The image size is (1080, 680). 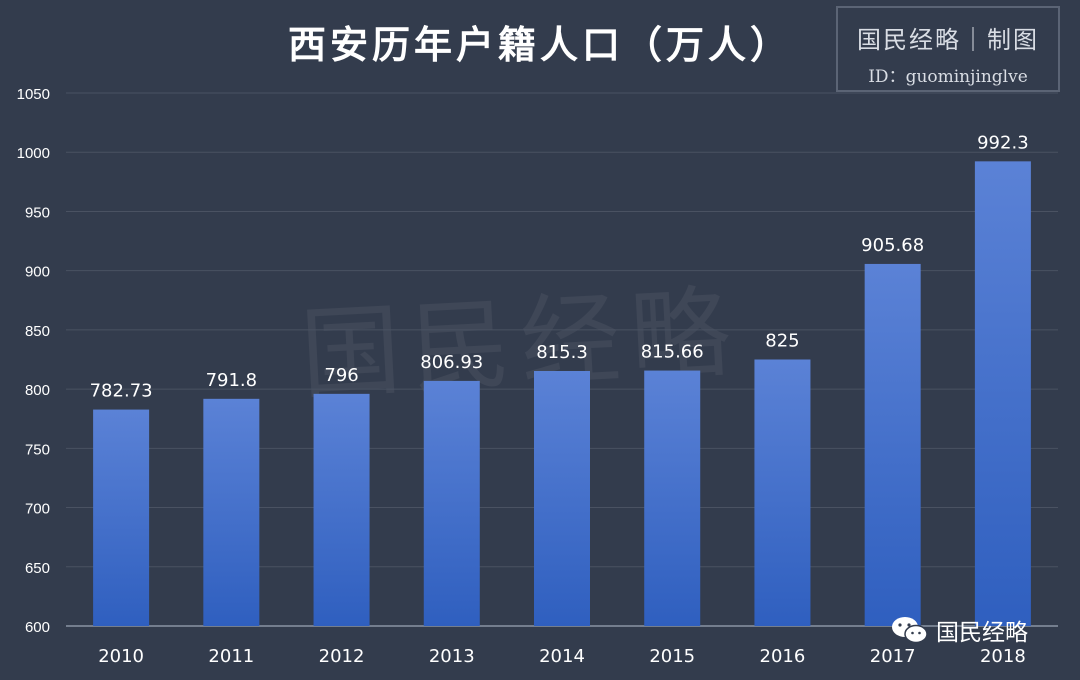 What do you see at coordinates (562, 656) in the screenshot?
I see `x-tick-label: 2014` at bounding box center [562, 656].